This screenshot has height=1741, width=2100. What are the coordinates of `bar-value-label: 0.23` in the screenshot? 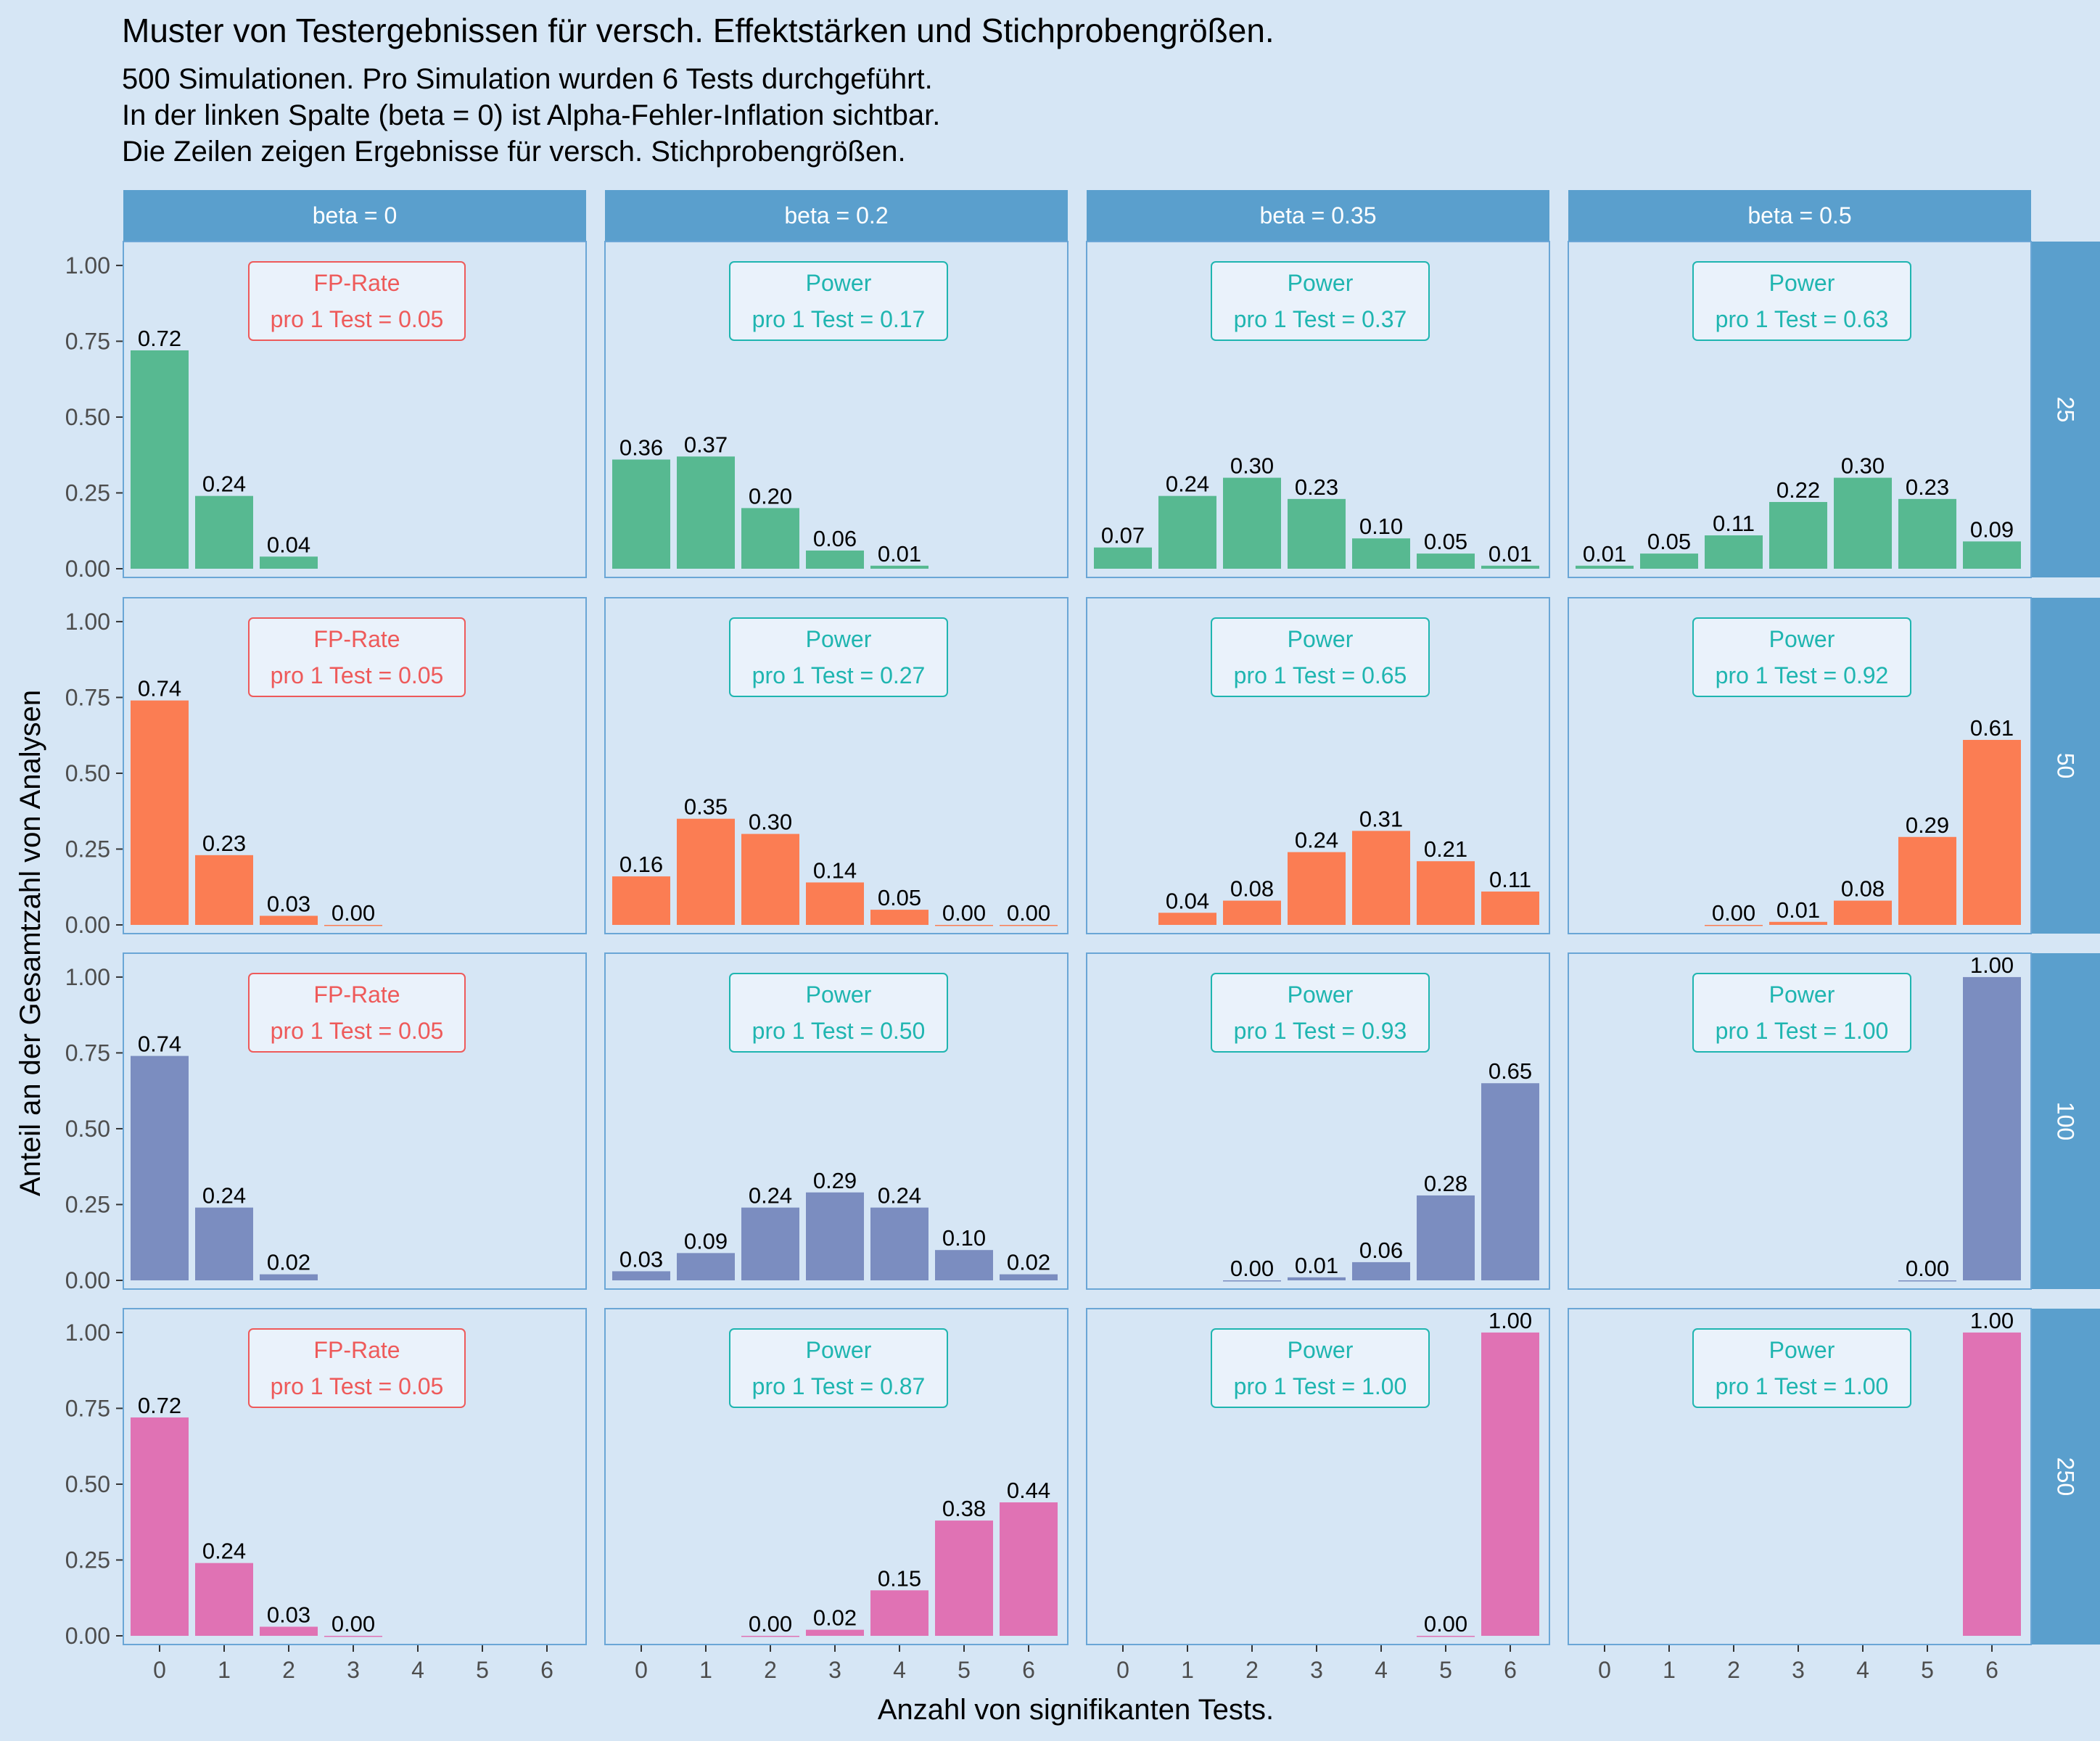 It's located at (1927, 487).